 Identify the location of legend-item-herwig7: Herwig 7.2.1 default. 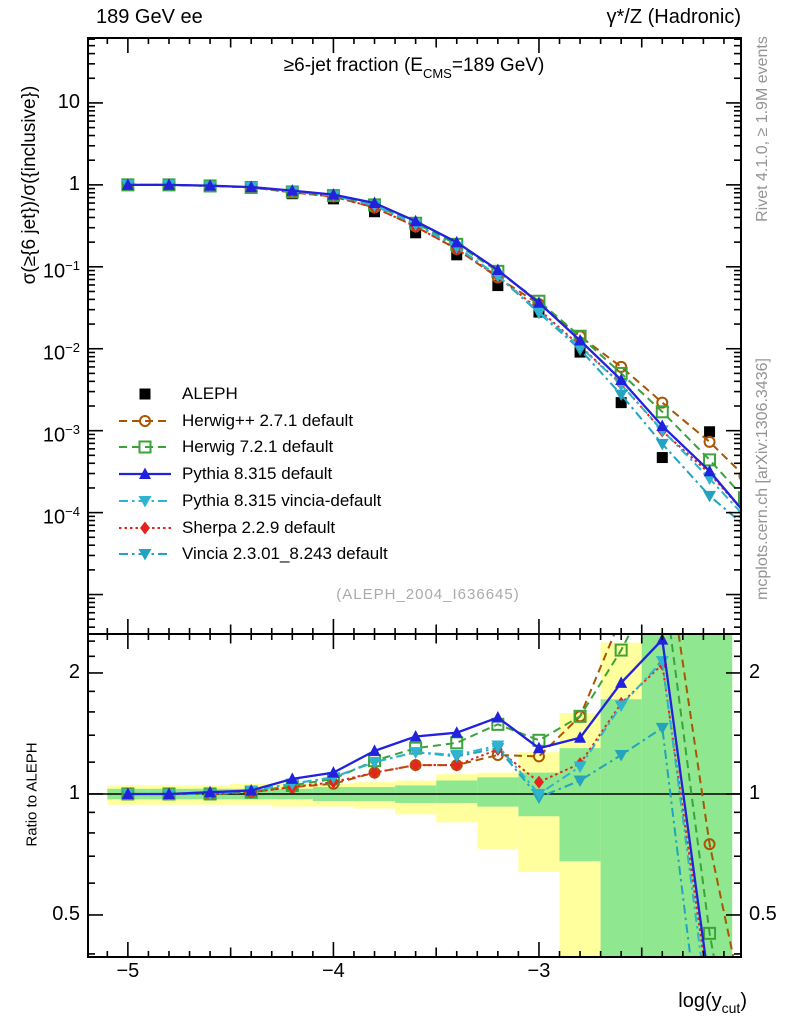
(226, 446).